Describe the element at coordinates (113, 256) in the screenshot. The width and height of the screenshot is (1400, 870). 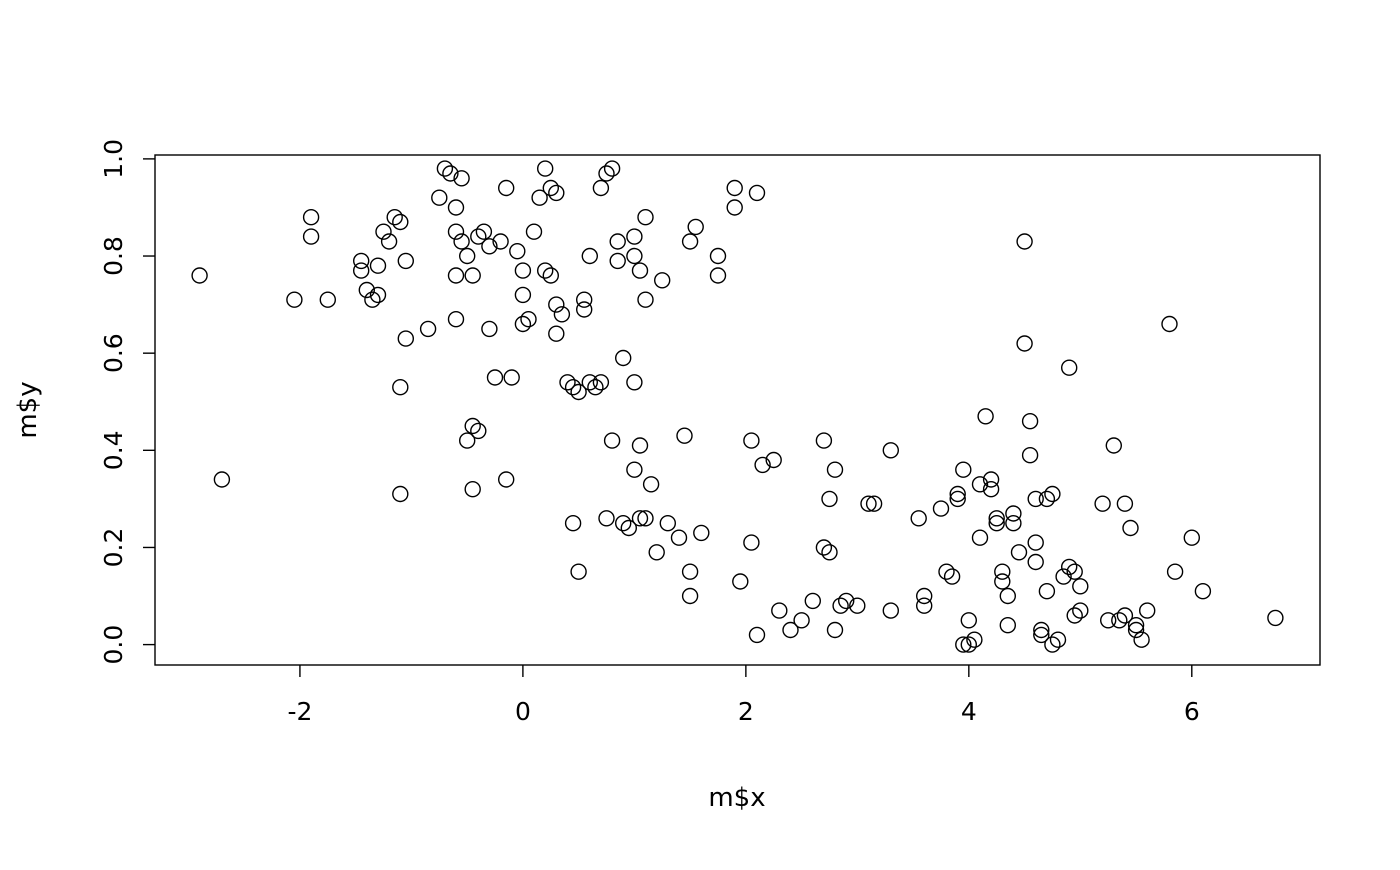
I see `y-tick-label: 0.8` at that location.